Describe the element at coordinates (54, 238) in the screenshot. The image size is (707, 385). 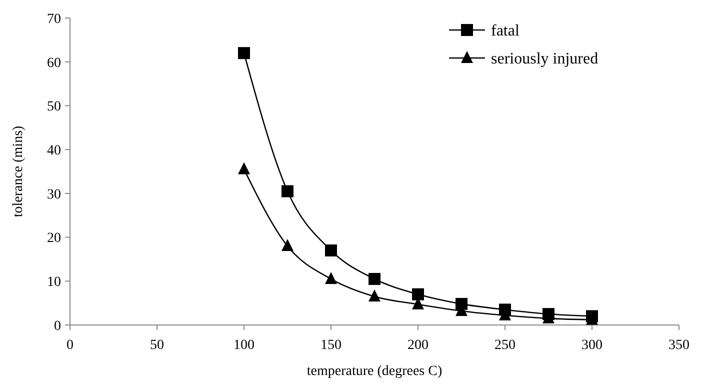
I see `y-tick-label: 20` at that location.